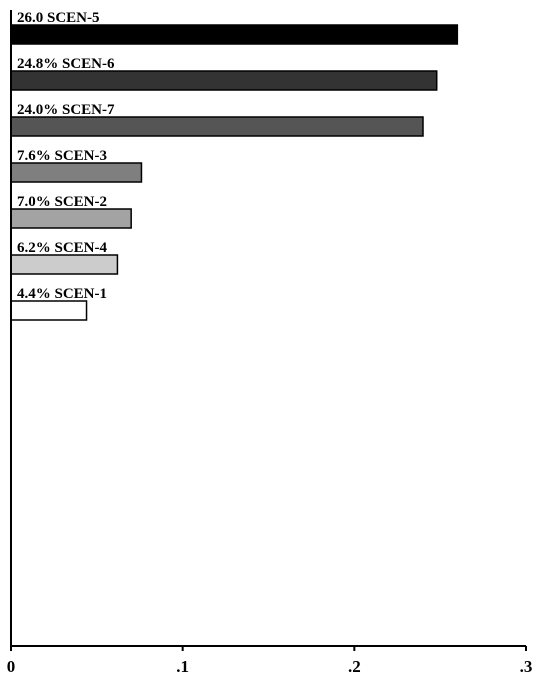 This screenshot has height=682, width=536. I want to click on bar-label: 7.0% SCEN-2, so click(62, 202).